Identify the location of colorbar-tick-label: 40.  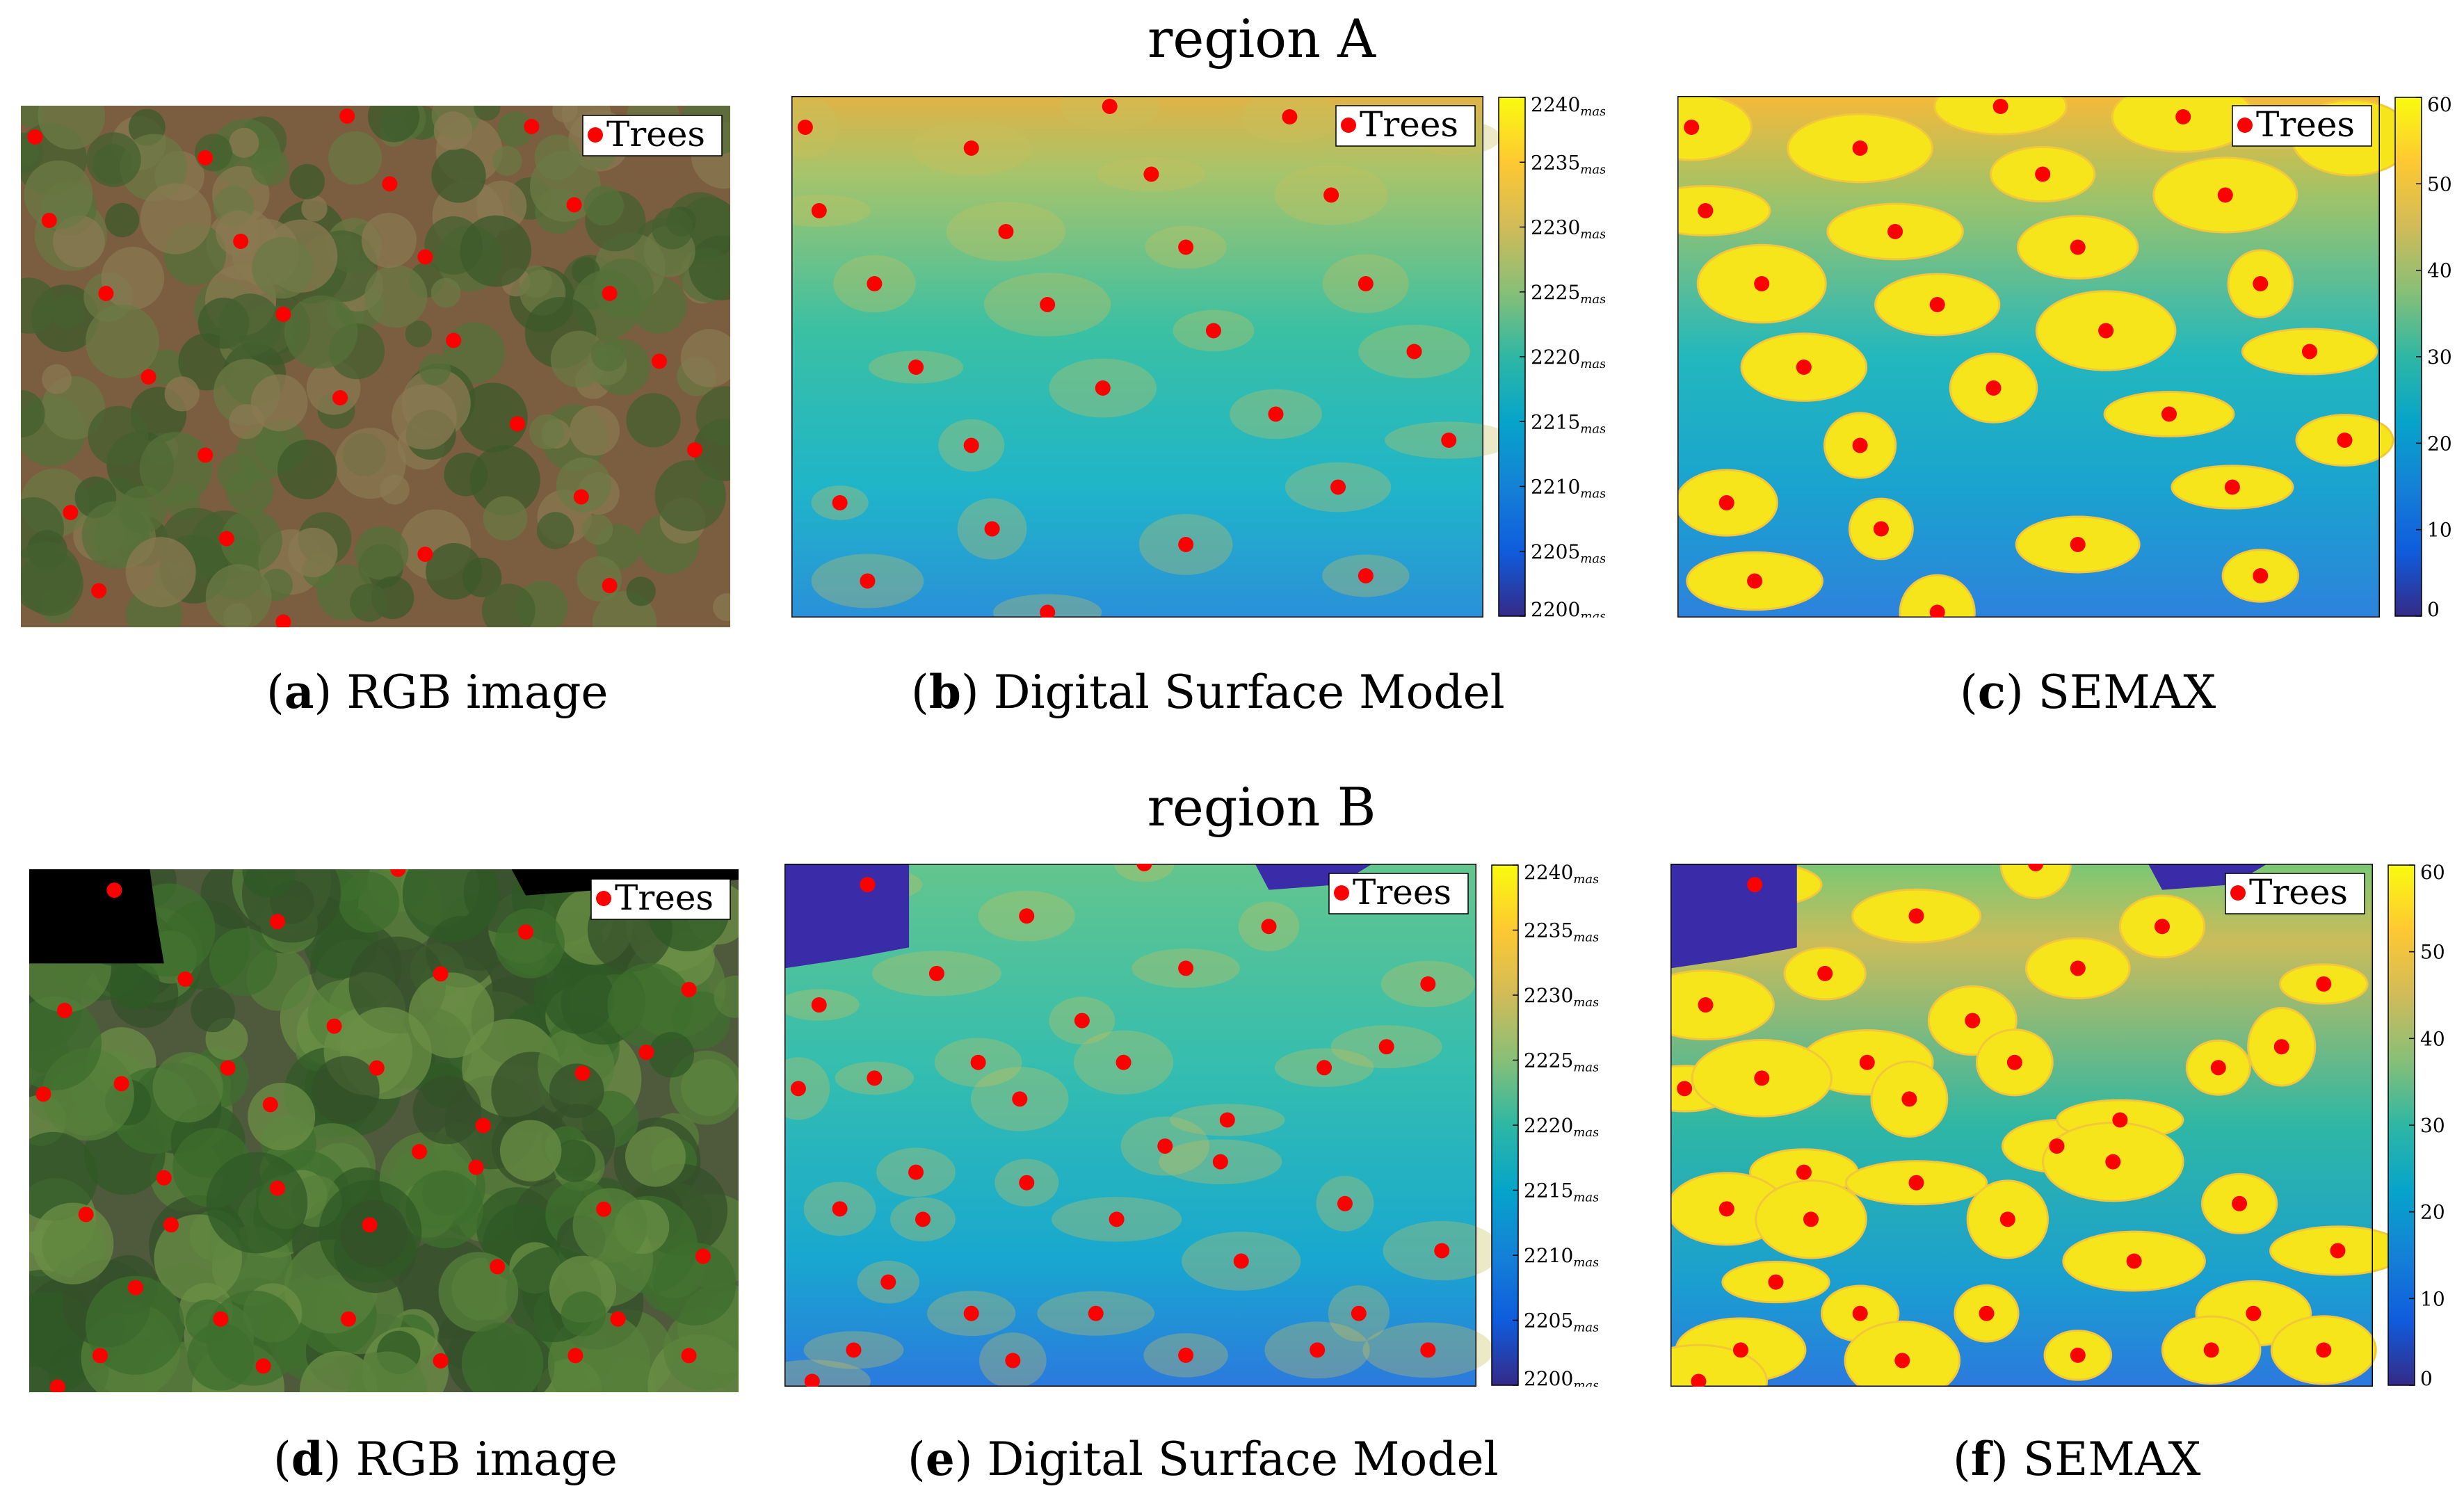
(2439, 270).